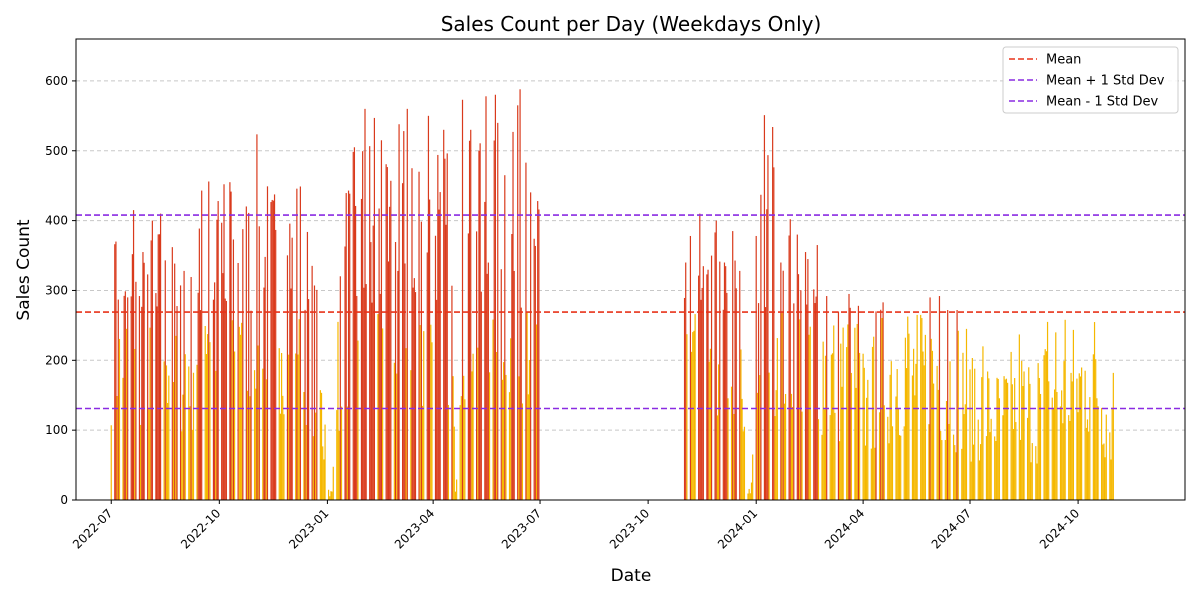  Describe the element at coordinates (1090, 80) in the screenshot. I see `legend-box` at that location.